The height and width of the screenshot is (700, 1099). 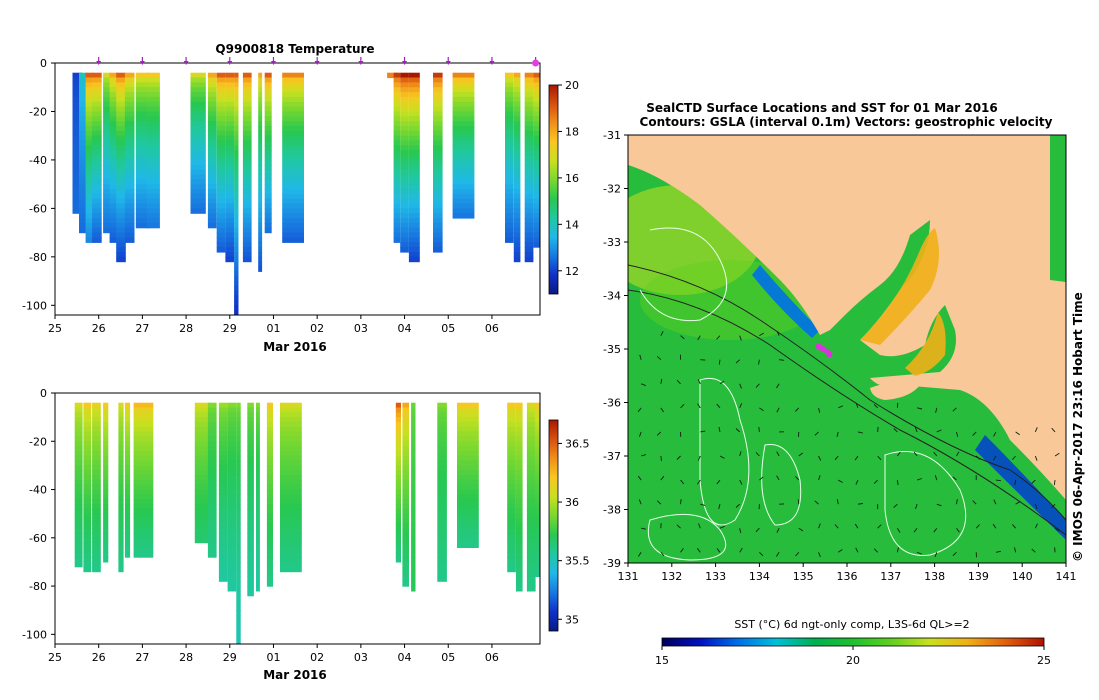 What do you see at coordinates (186, 328) in the screenshot?
I see `x-tick-label: 28` at bounding box center [186, 328].